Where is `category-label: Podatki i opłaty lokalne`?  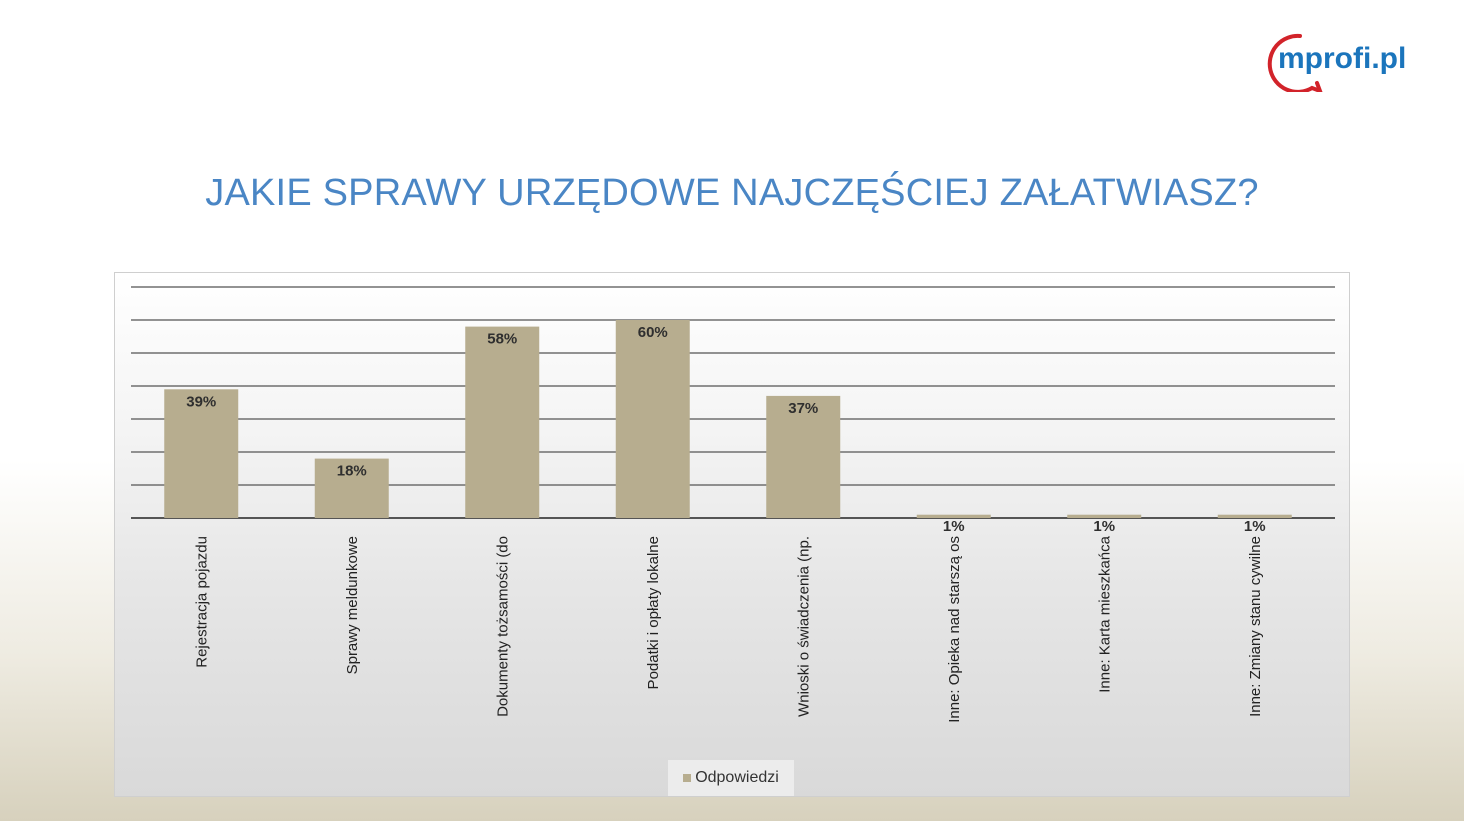 category-label: Podatki i opłaty lokalne is located at coordinates (653, 612).